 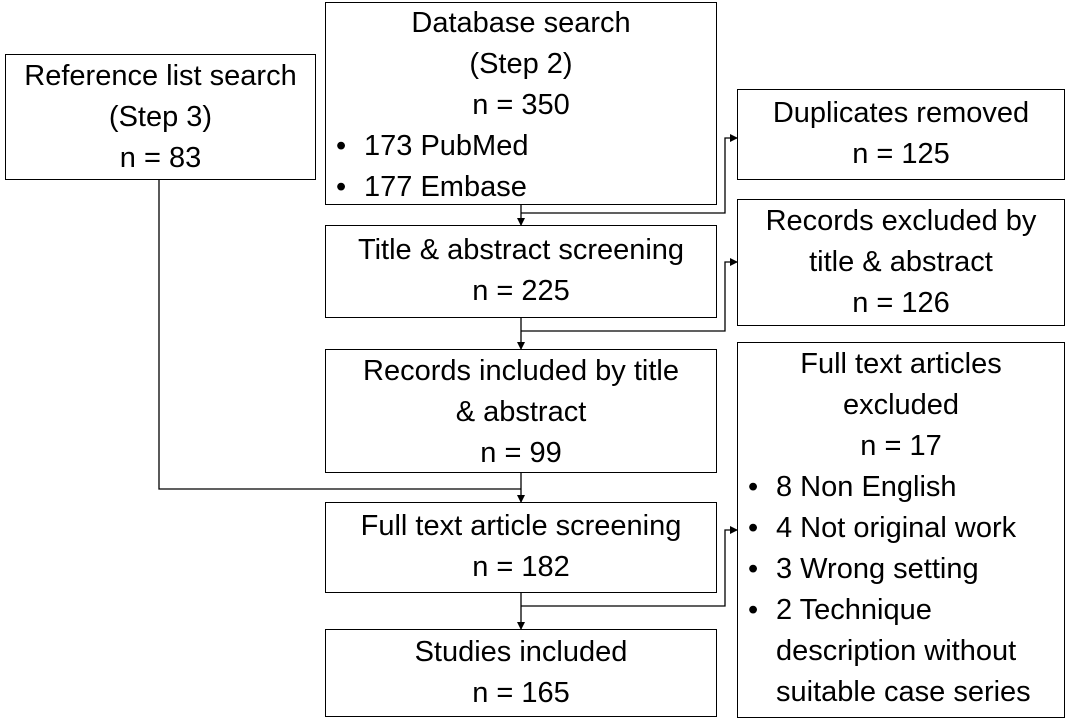 I want to click on arrow-title-to-excluded, so click(x=629, y=295).